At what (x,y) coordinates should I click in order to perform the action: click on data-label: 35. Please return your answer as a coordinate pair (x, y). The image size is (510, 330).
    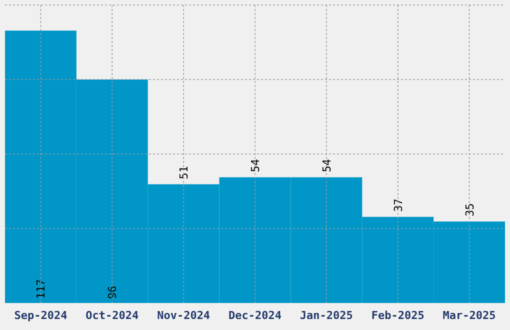
    Looking at the image, I should click on (469, 210).